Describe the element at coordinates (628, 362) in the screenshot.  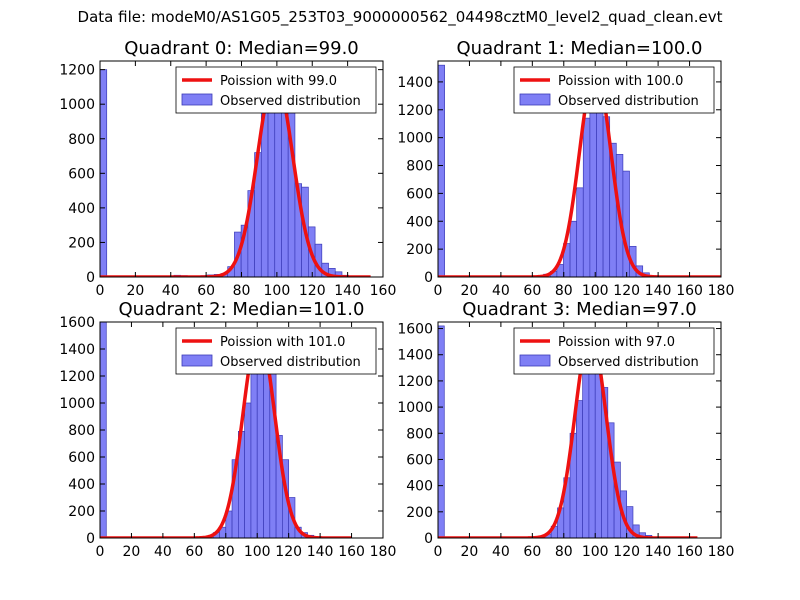
I see `legend-bar-label: Observed distribution` at that location.